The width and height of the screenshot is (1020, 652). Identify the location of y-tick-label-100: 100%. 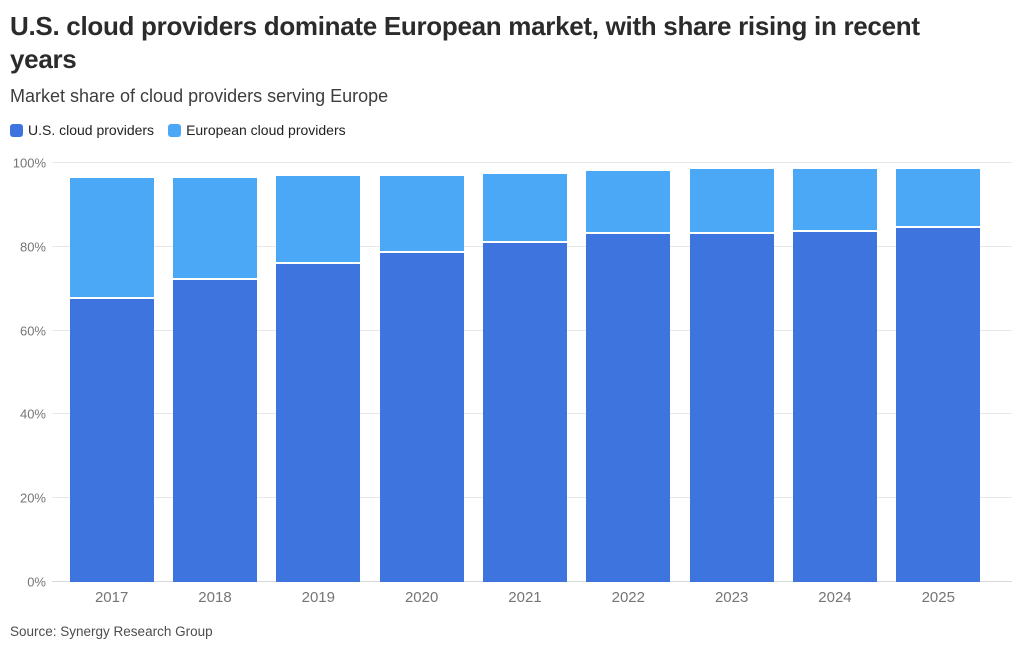
(29, 163).